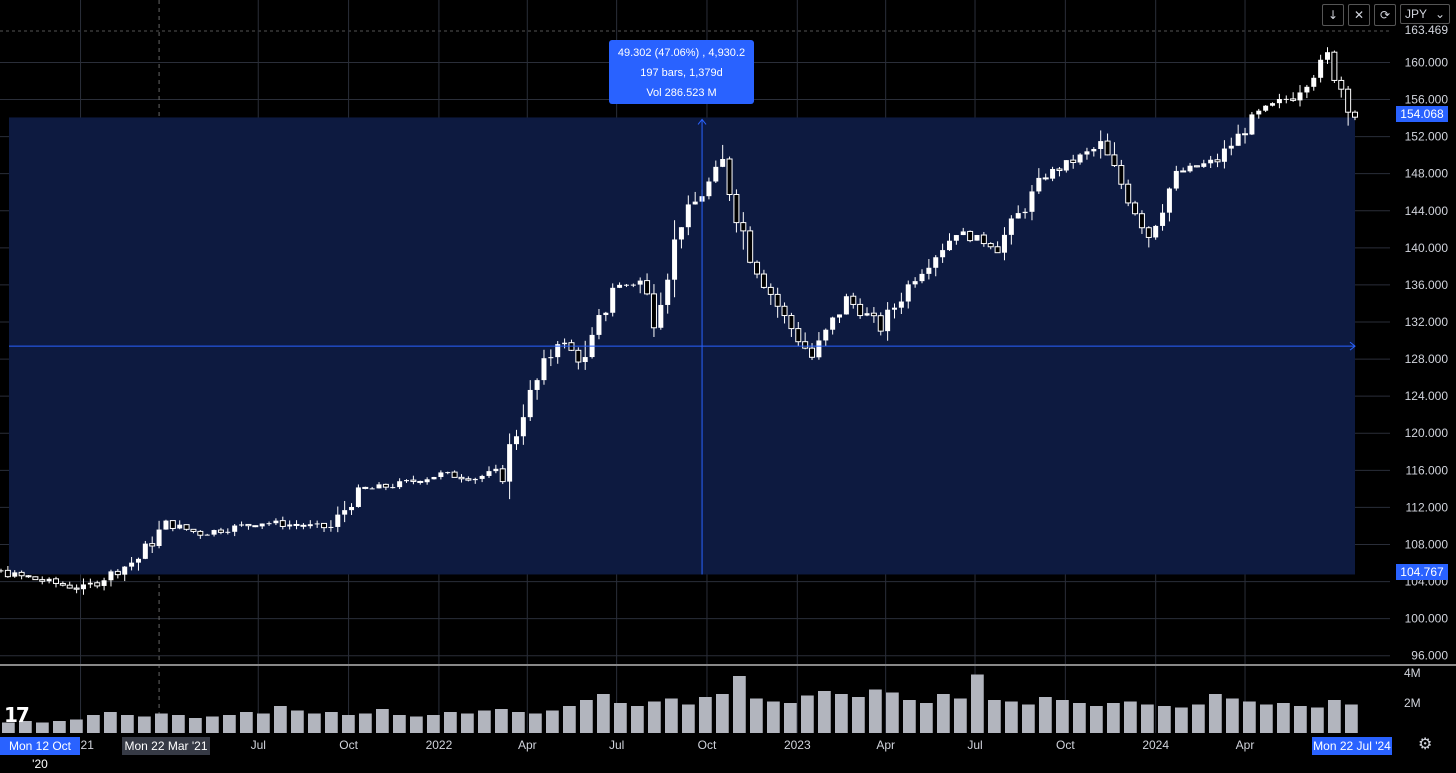 The image size is (1456, 773). Describe the element at coordinates (1416, 14) in the screenshot. I see `currency-label: JPY` at that location.